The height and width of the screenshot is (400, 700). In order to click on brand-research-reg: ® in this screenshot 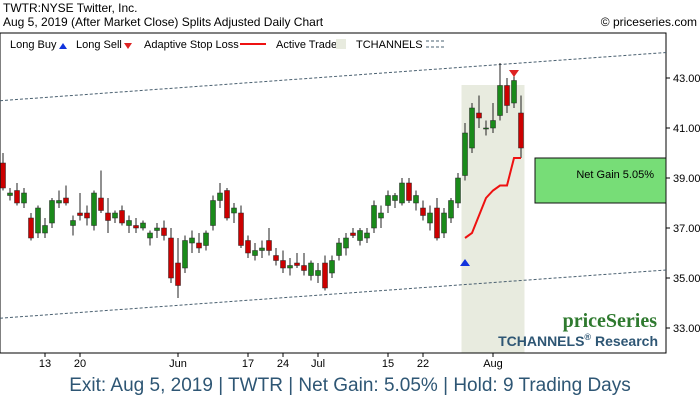, I will do `click(587, 337)`.